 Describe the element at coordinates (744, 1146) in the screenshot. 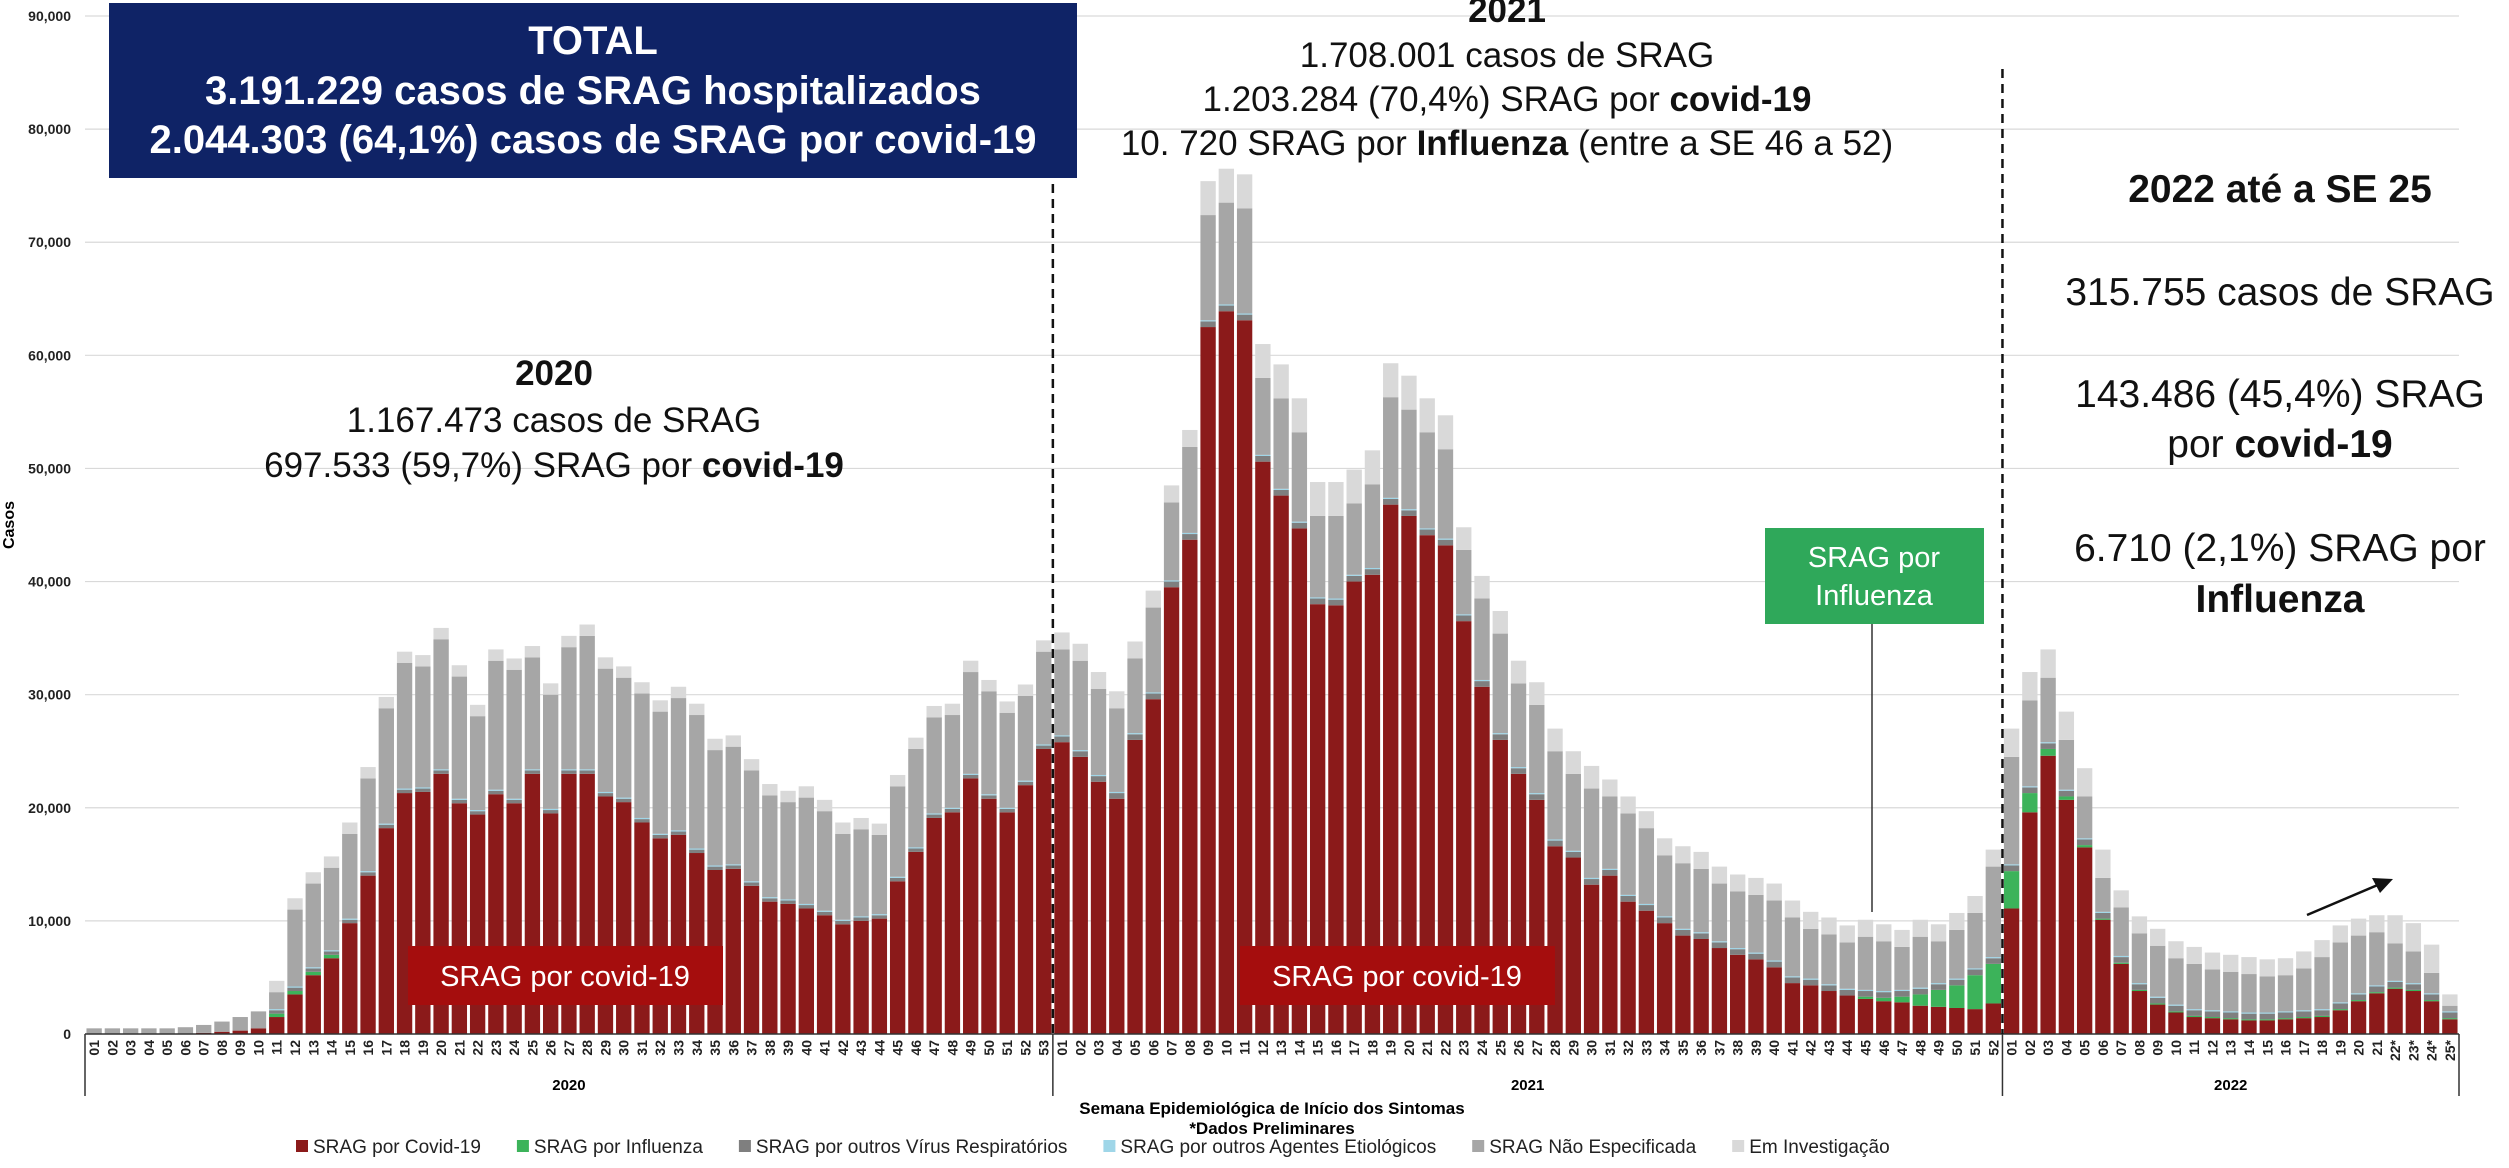

I see `legend-swatch` at that location.